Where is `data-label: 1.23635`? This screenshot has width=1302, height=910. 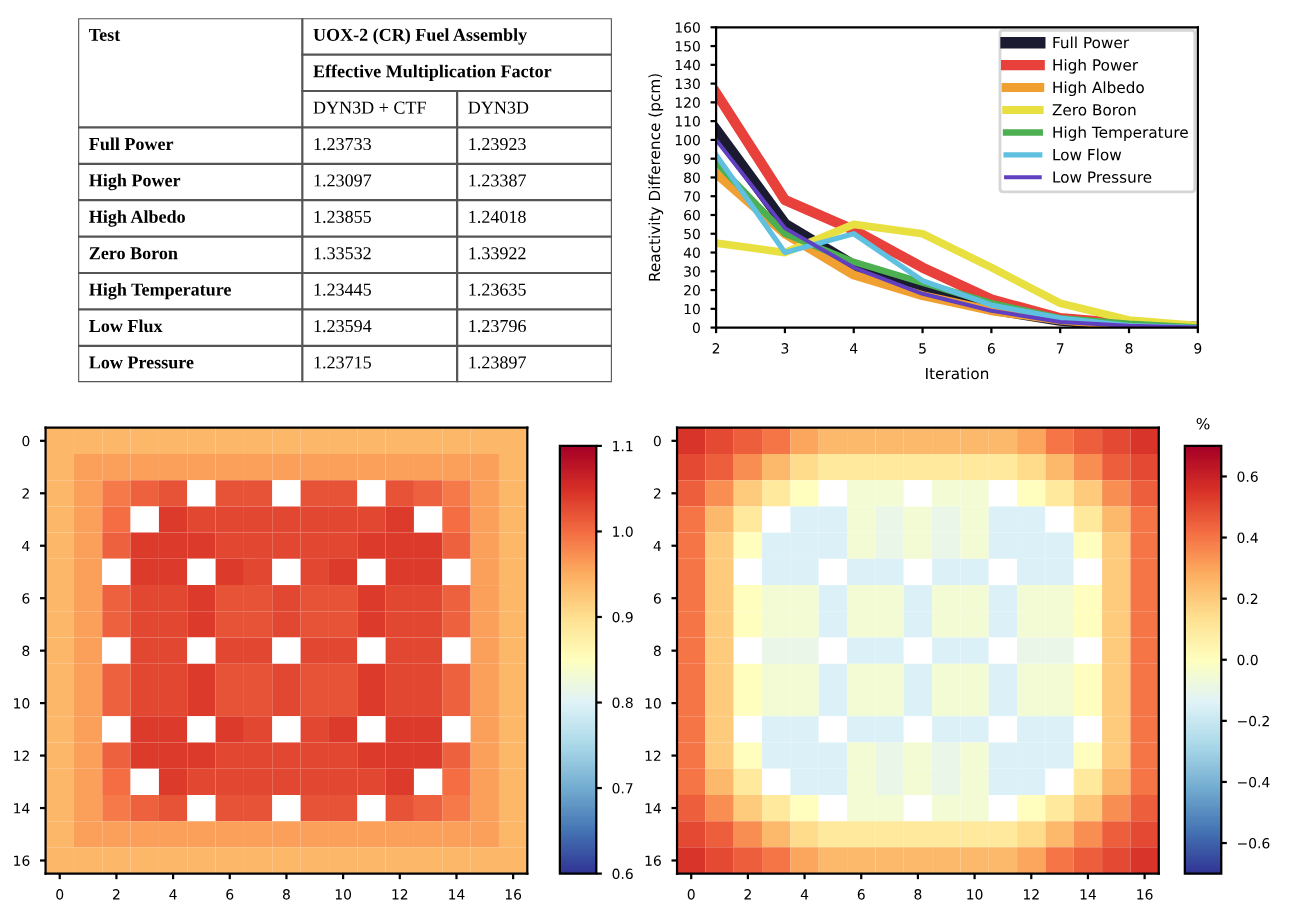
data-label: 1.23635 is located at coordinates (497, 289).